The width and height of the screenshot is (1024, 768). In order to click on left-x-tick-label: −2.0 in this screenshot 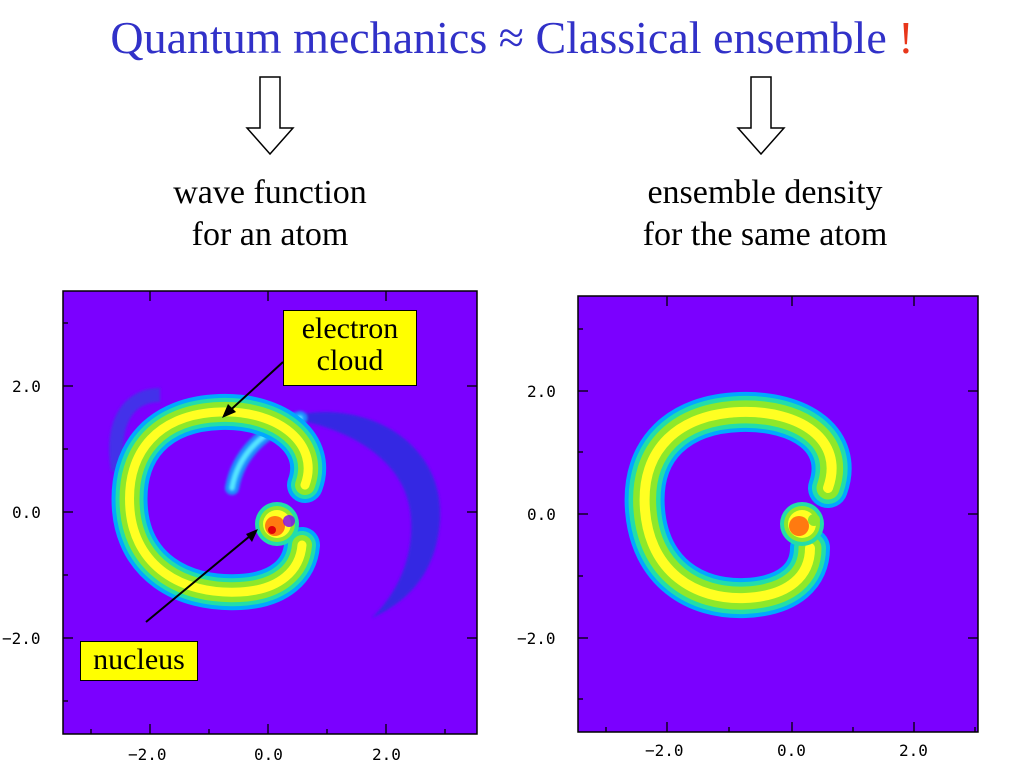, I will do `click(147, 754)`.